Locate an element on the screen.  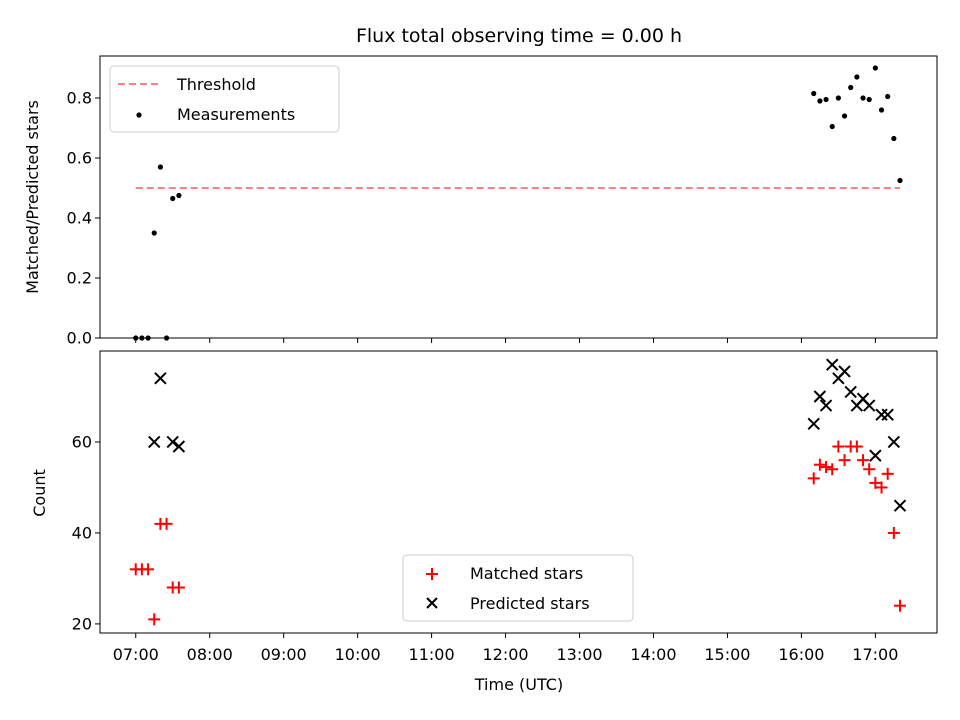
bottom-ytick-label-1: 40 is located at coordinates (82, 532).